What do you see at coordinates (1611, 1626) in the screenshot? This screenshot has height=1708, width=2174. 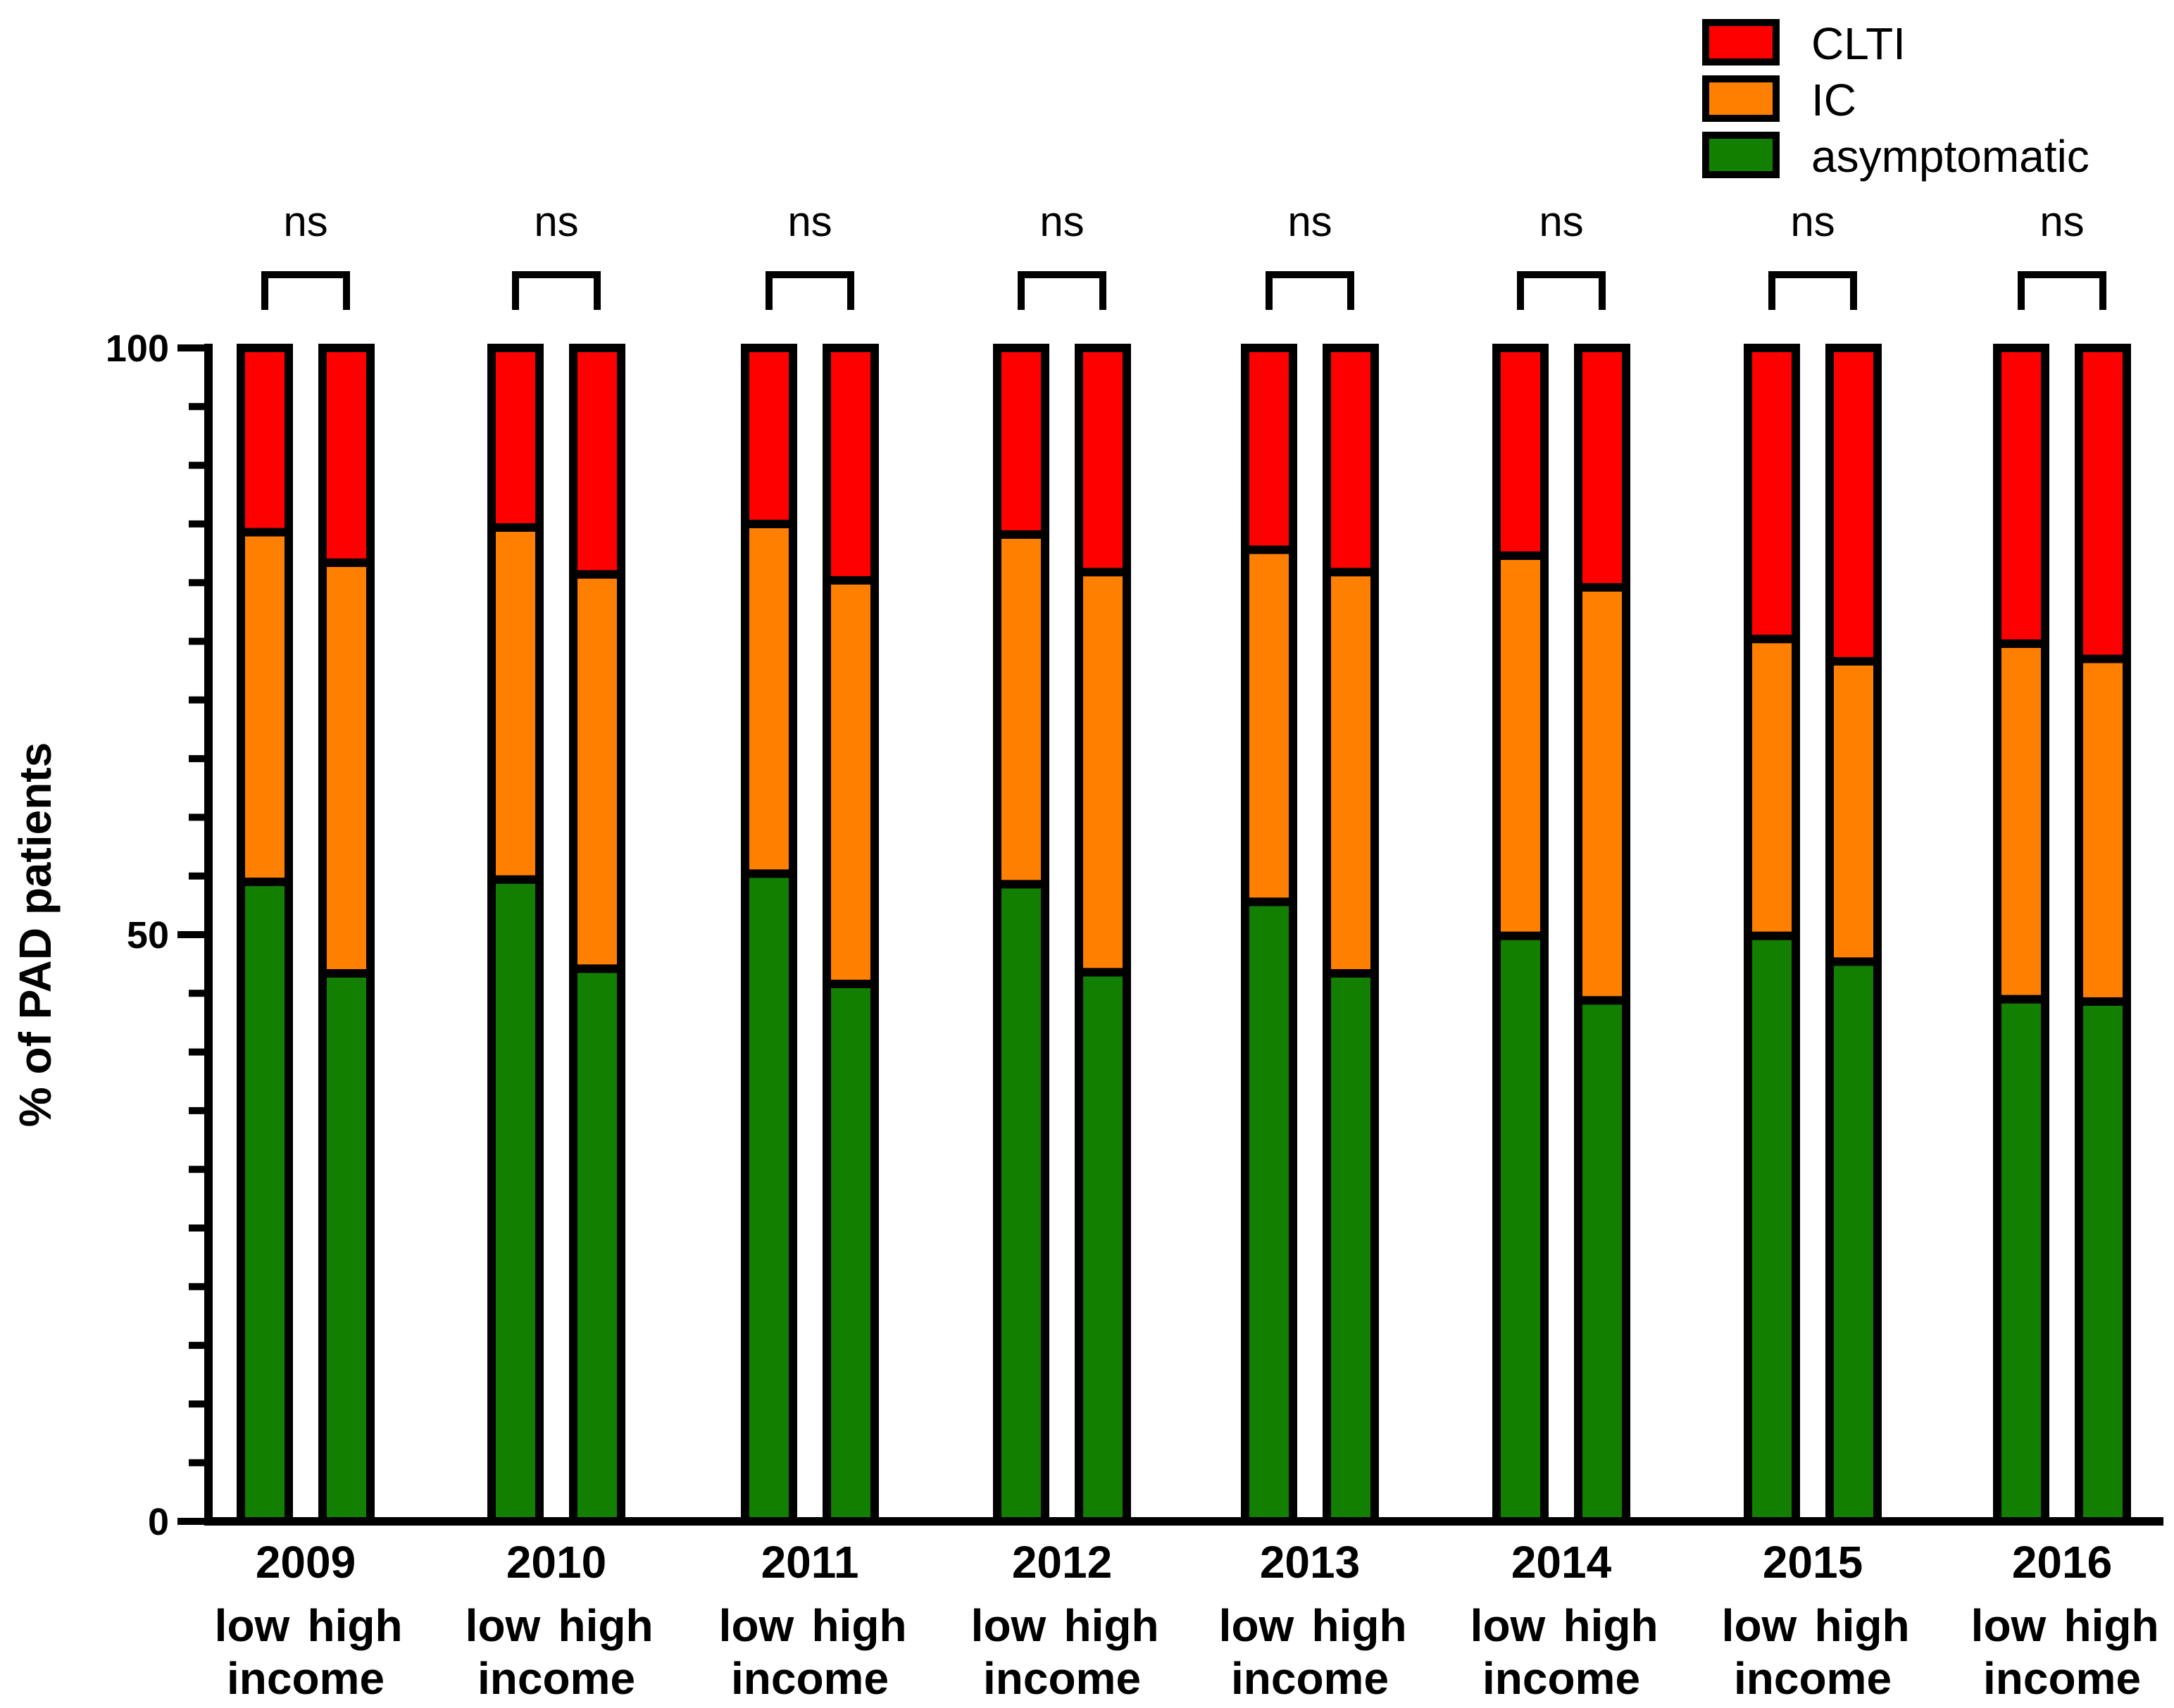 I see `x-group-label-2014-high: high` at bounding box center [1611, 1626].